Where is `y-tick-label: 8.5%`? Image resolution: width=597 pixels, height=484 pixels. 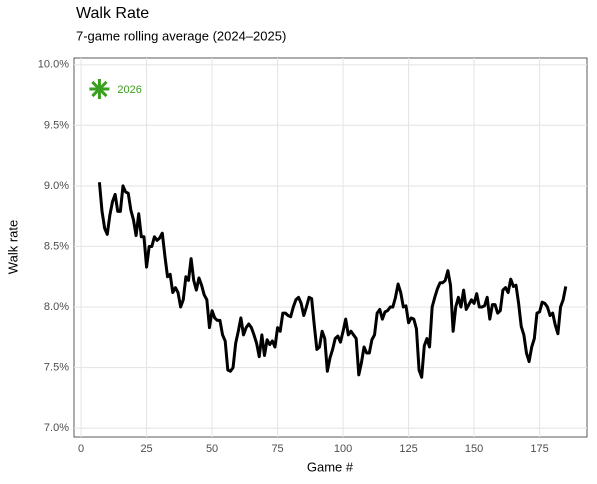 y-tick-label: 8.5% is located at coordinates (56, 246).